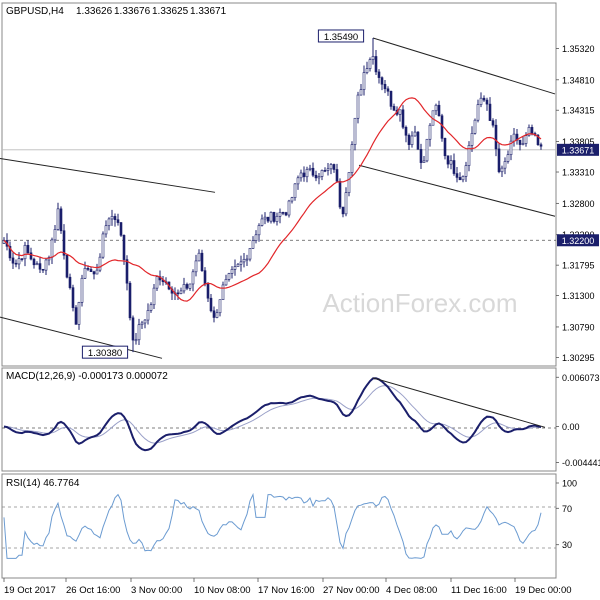 The image size is (600, 600). I want to click on price-tick-label: 1.32800, so click(578, 204).